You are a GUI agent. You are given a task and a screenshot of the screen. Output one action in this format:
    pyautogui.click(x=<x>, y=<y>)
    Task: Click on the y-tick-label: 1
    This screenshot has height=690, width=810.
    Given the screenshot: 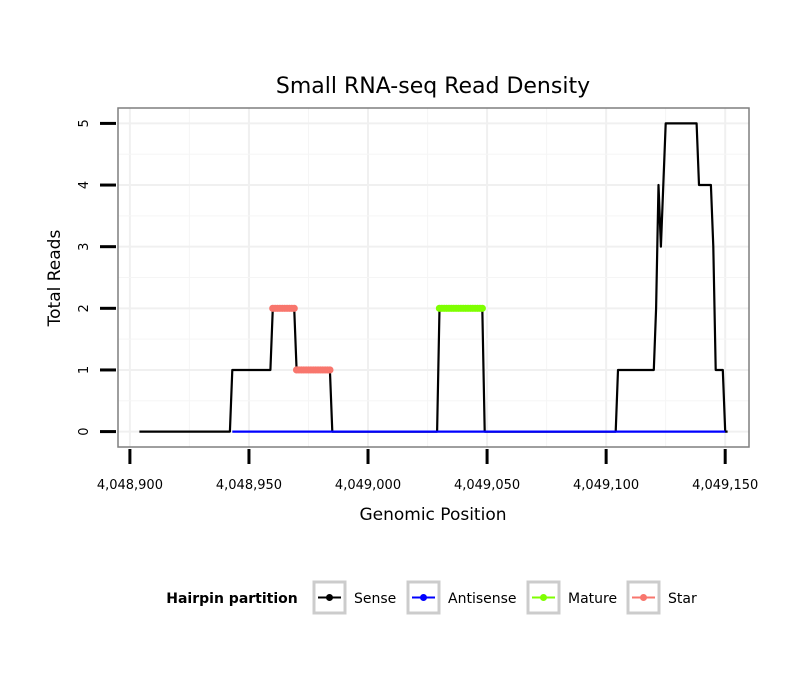 What is the action you would take?
    pyautogui.click(x=84, y=370)
    